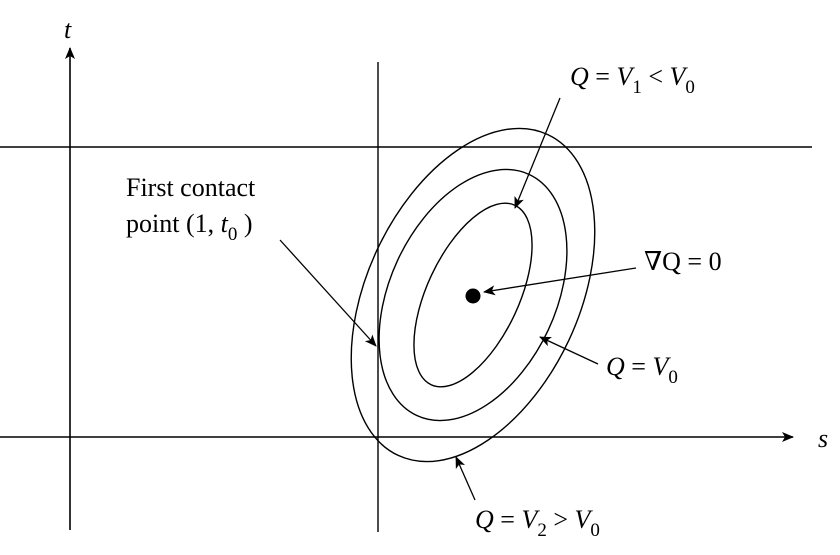 The image size is (840, 555). Describe the element at coordinates (642, 370) in the screenshot. I see `middle-level-label: Q = V0` at that location.